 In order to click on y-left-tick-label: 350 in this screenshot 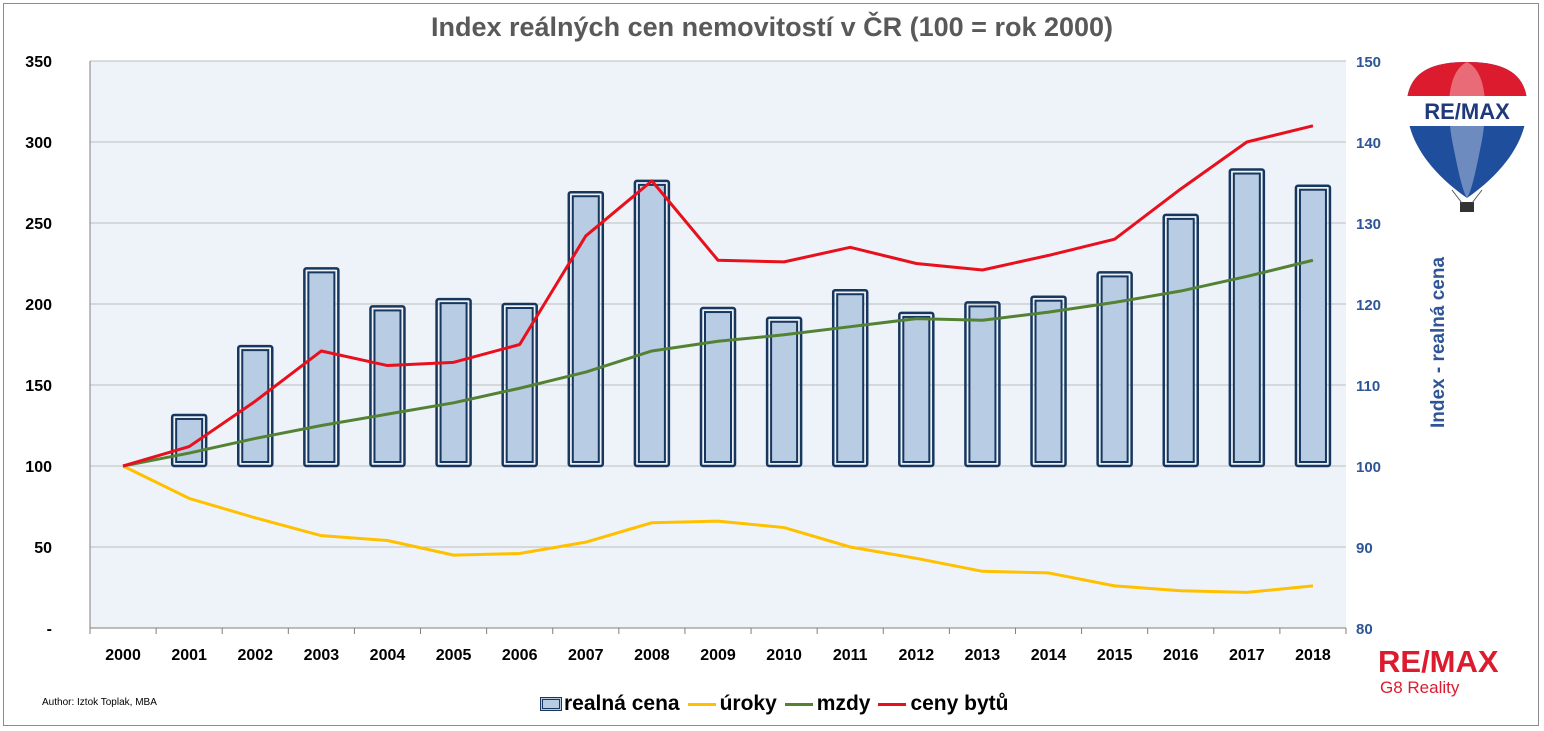, I will do `click(38, 62)`.